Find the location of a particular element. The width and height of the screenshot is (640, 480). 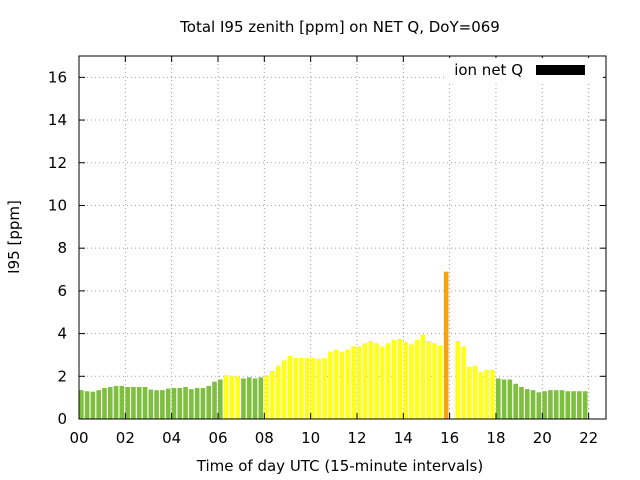

x-tick-label: 02 is located at coordinates (125, 438).